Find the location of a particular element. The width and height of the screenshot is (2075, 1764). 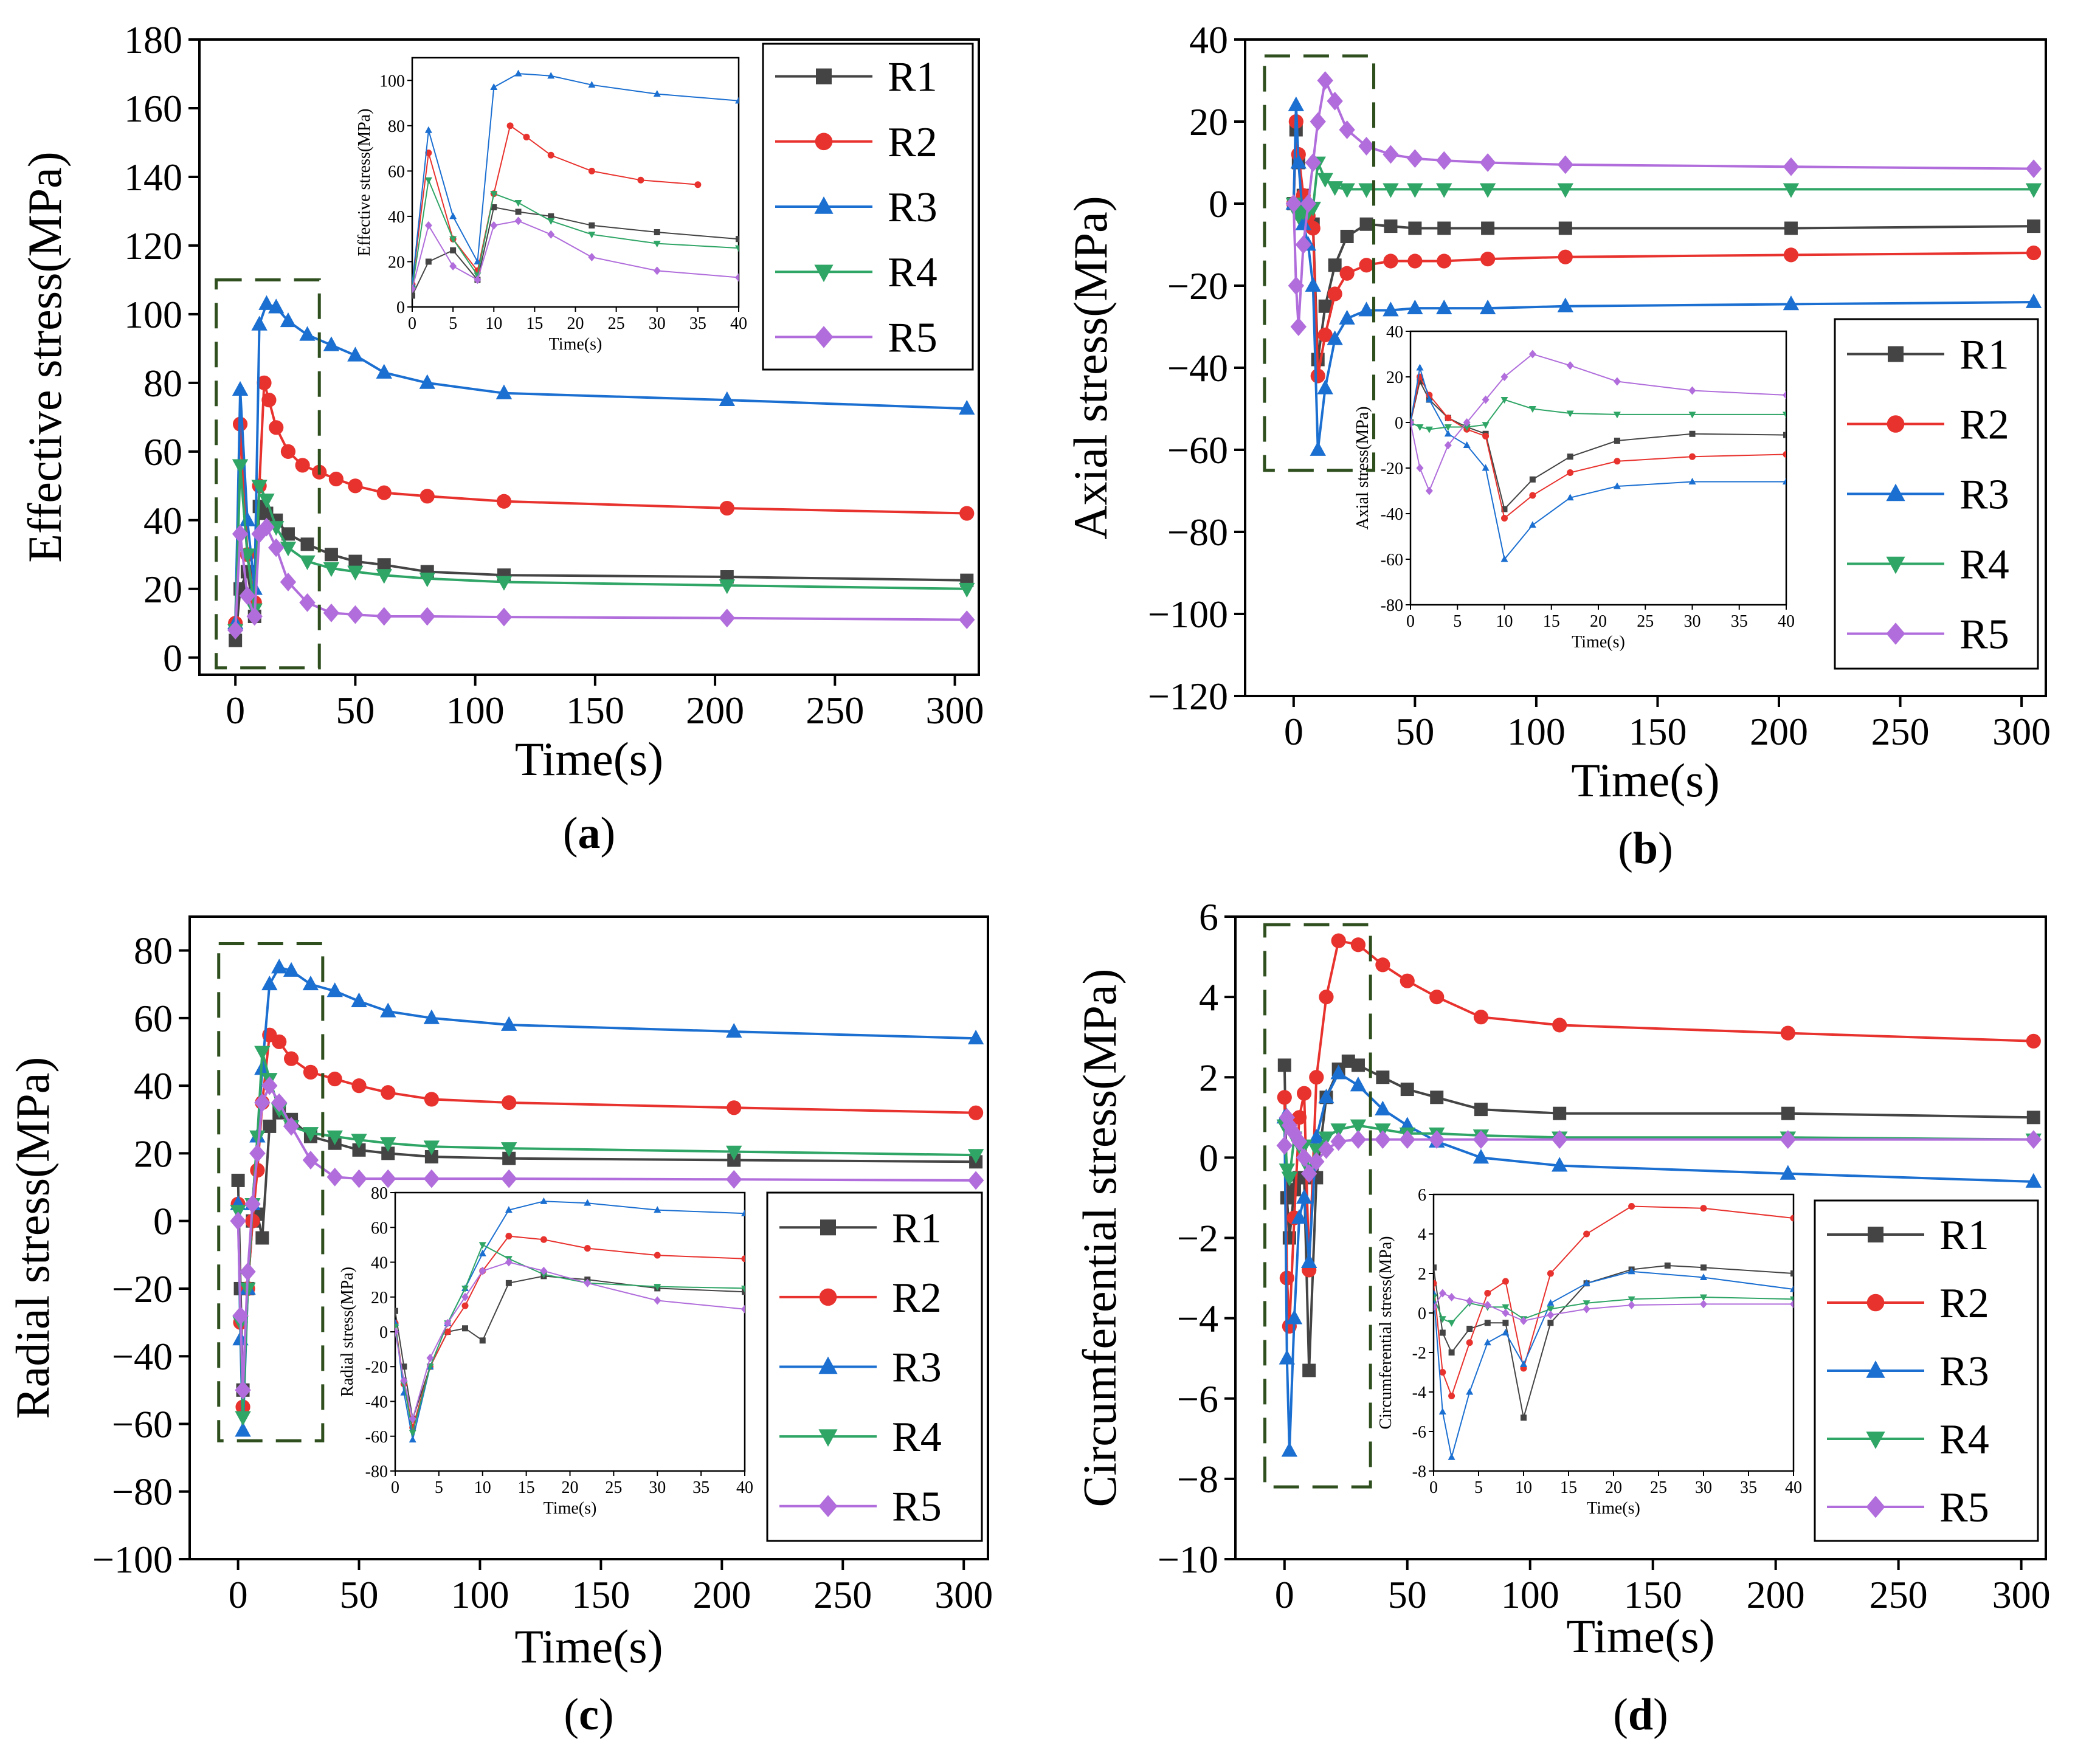

panel-label-letter: d is located at coordinates (1640, 1715).